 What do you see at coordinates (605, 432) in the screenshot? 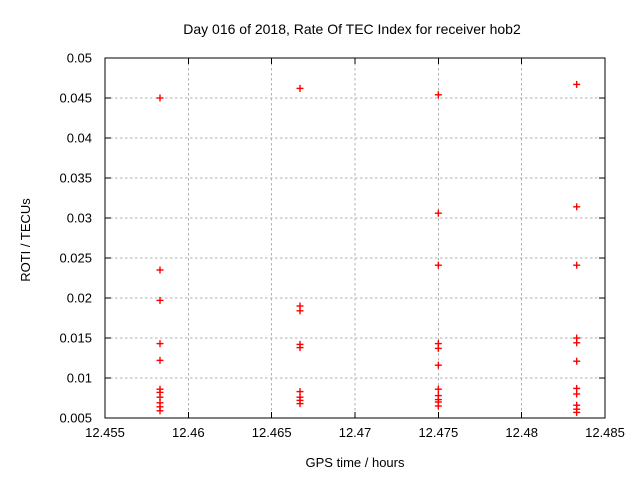
I see `x-tick-label: 12.485` at bounding box center [605, 432].